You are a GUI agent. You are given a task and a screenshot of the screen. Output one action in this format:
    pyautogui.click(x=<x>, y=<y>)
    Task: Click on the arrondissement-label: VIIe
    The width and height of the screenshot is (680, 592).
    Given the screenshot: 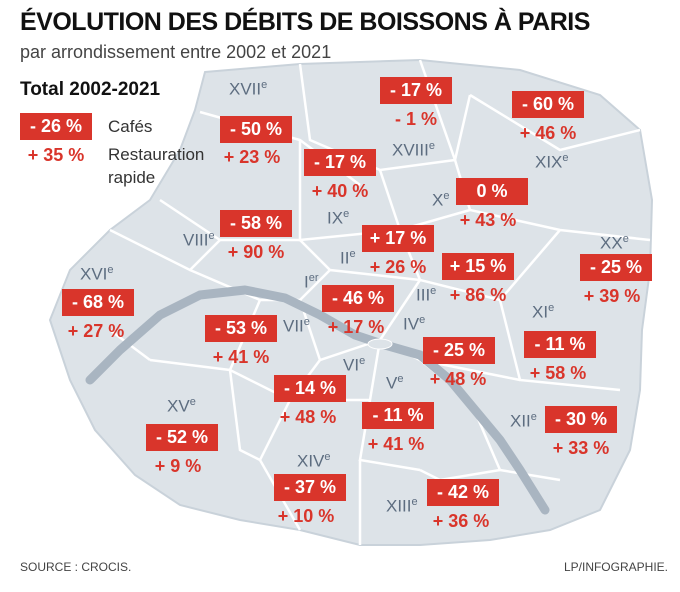 What is the action you would take?
    pyautogui.click(x=296, y=326)
    